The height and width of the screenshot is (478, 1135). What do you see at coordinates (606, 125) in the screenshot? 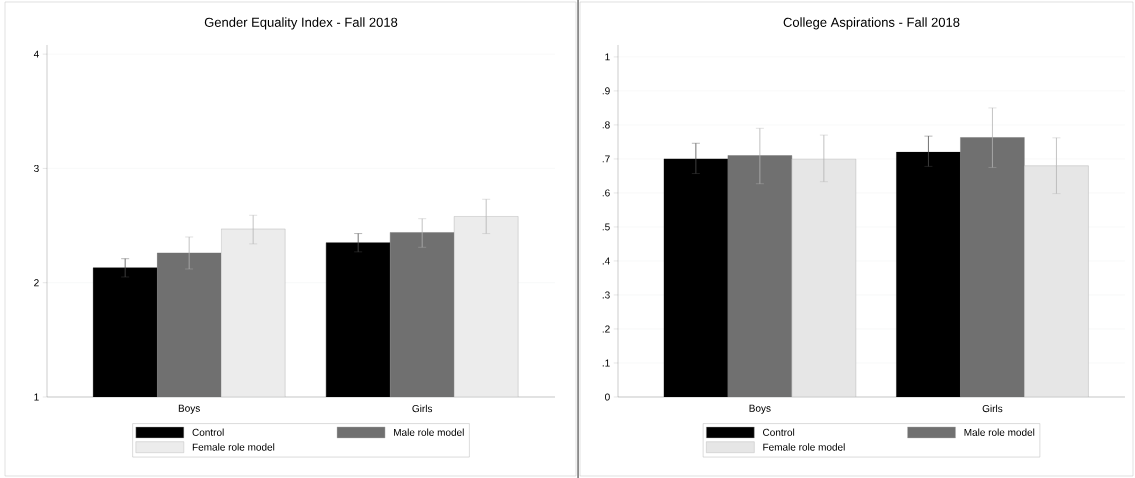
I see `y-tick-label: .8` at bounding box center [606, 125].